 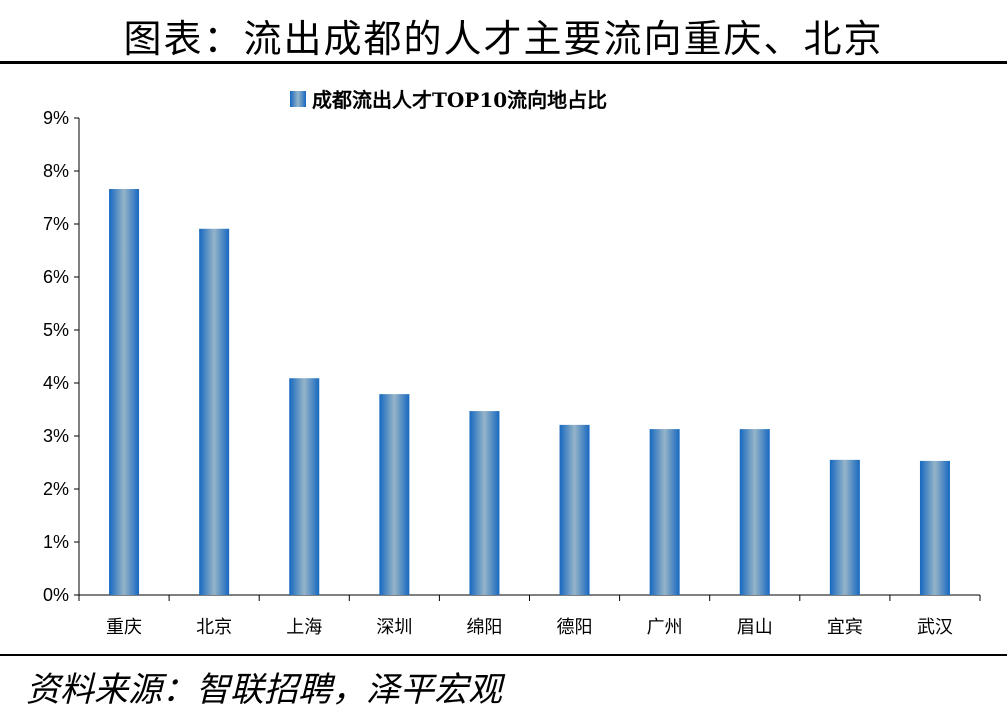 What do you see at coordinates (574, 509) in the screenshot?
I see `bar-德阳` at bounding box center [574, 509].